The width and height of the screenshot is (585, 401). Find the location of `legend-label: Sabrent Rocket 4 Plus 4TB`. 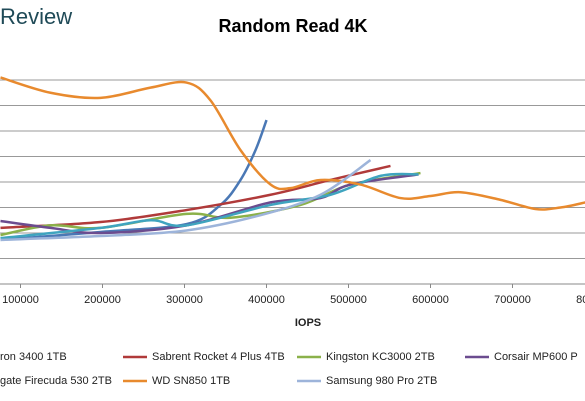

legend-label: Sabrent Rocket 4 Plus 4TB is located at coordinates (218, 357).